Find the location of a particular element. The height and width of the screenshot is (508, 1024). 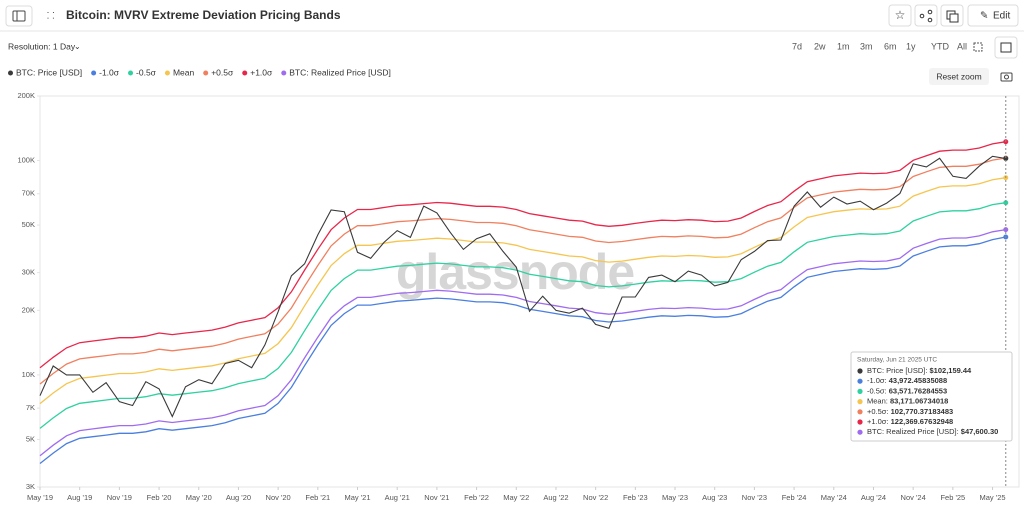

tooltip-value: 63,571.76284553 is located at coordinates (918, 390).